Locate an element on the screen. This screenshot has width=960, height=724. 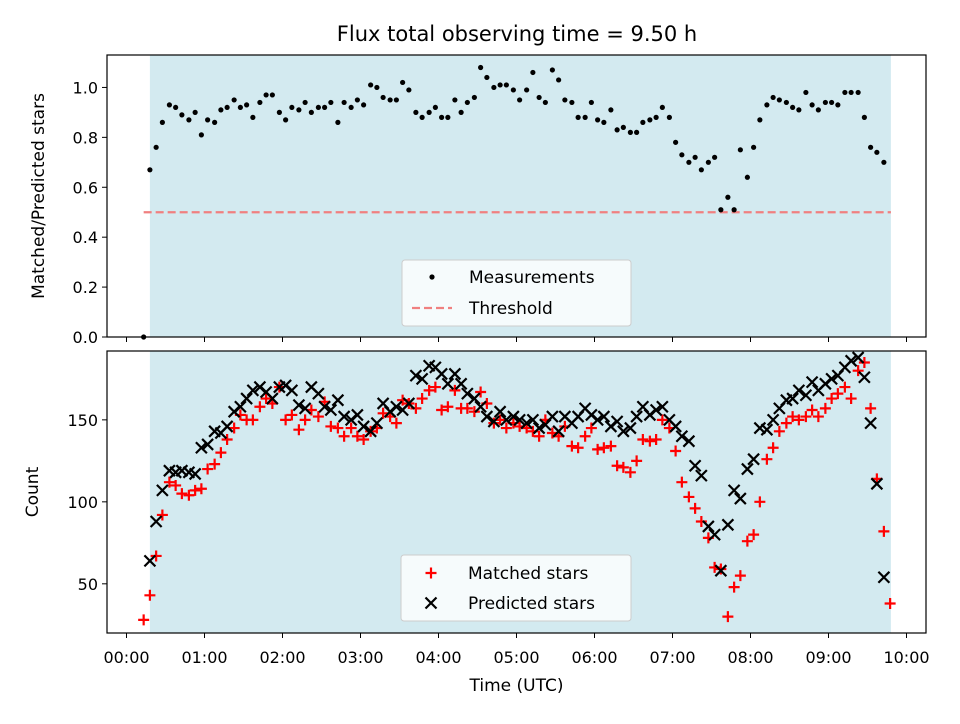
count-y-axis-label: Count is located at coordinates (33, 491).